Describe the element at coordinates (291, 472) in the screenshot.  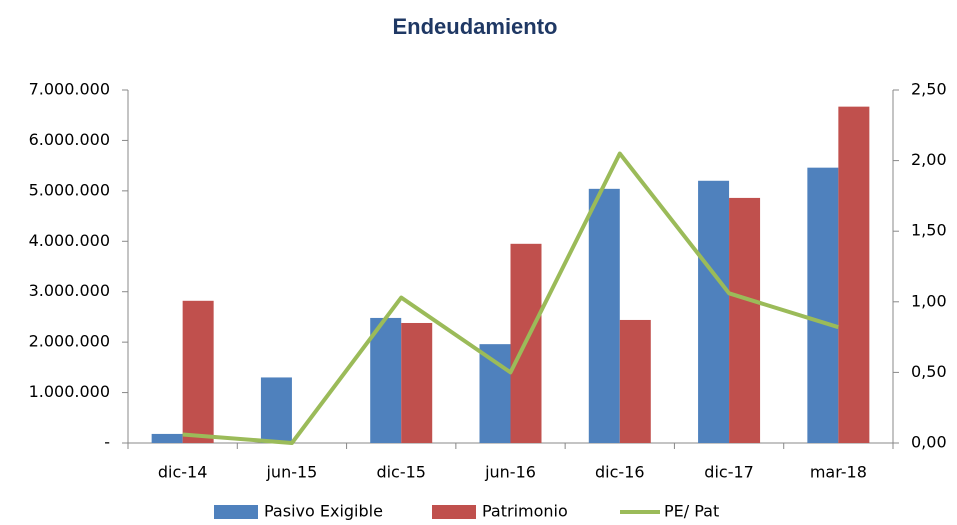
I see `x-tick-label: jun-15` at that location.